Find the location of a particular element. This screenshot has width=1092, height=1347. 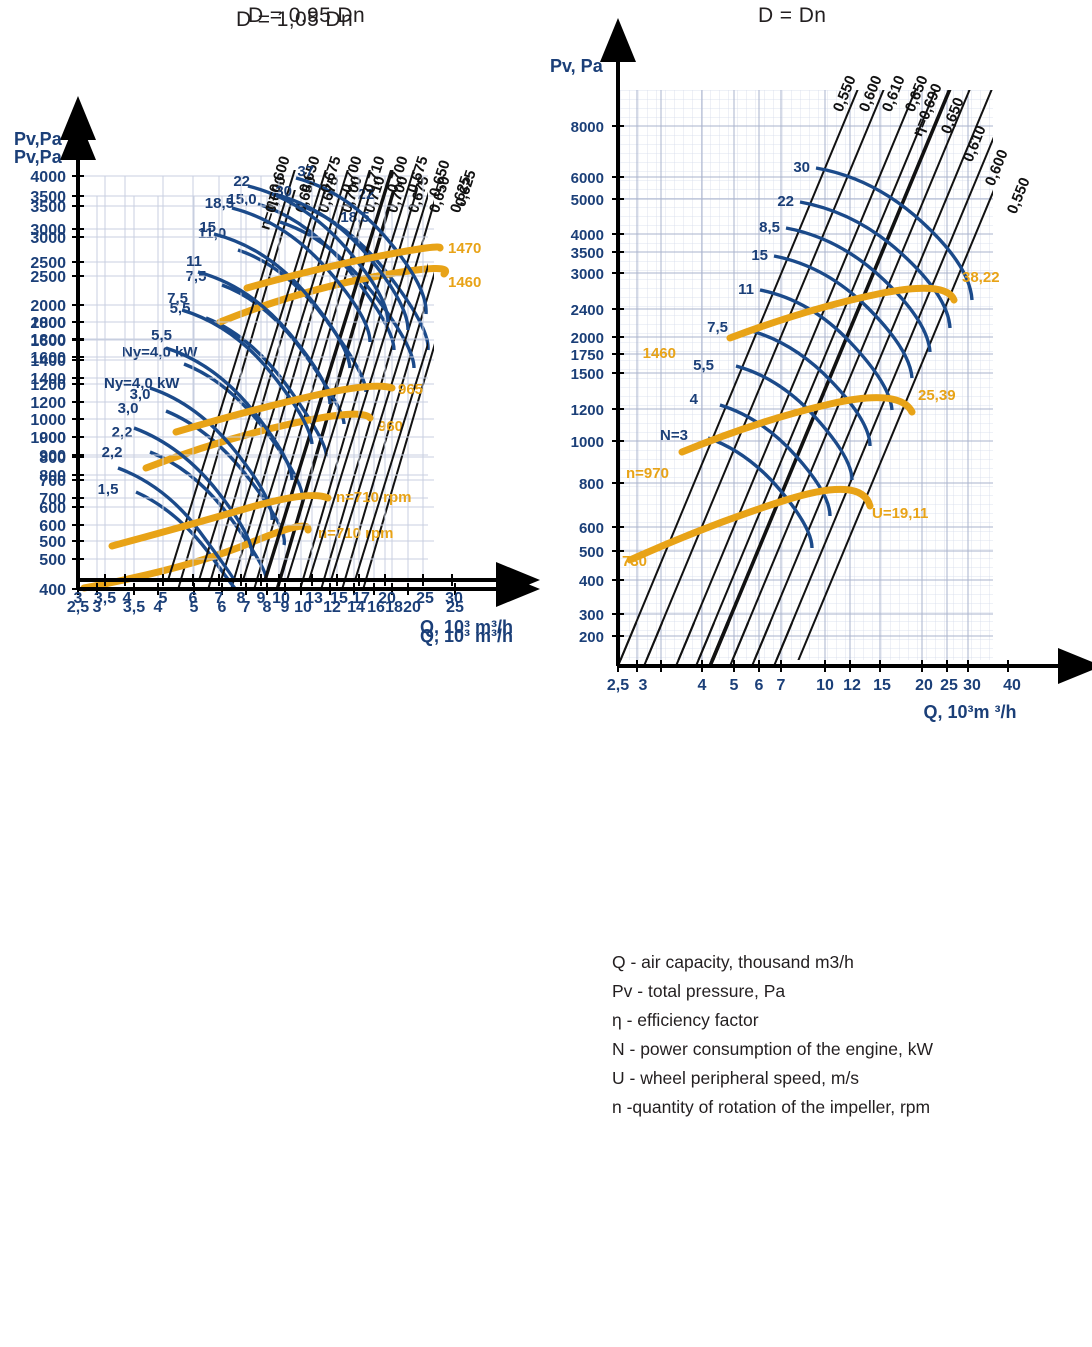

chart3-xtick-13: 25 is located at coordinates (425, 598).